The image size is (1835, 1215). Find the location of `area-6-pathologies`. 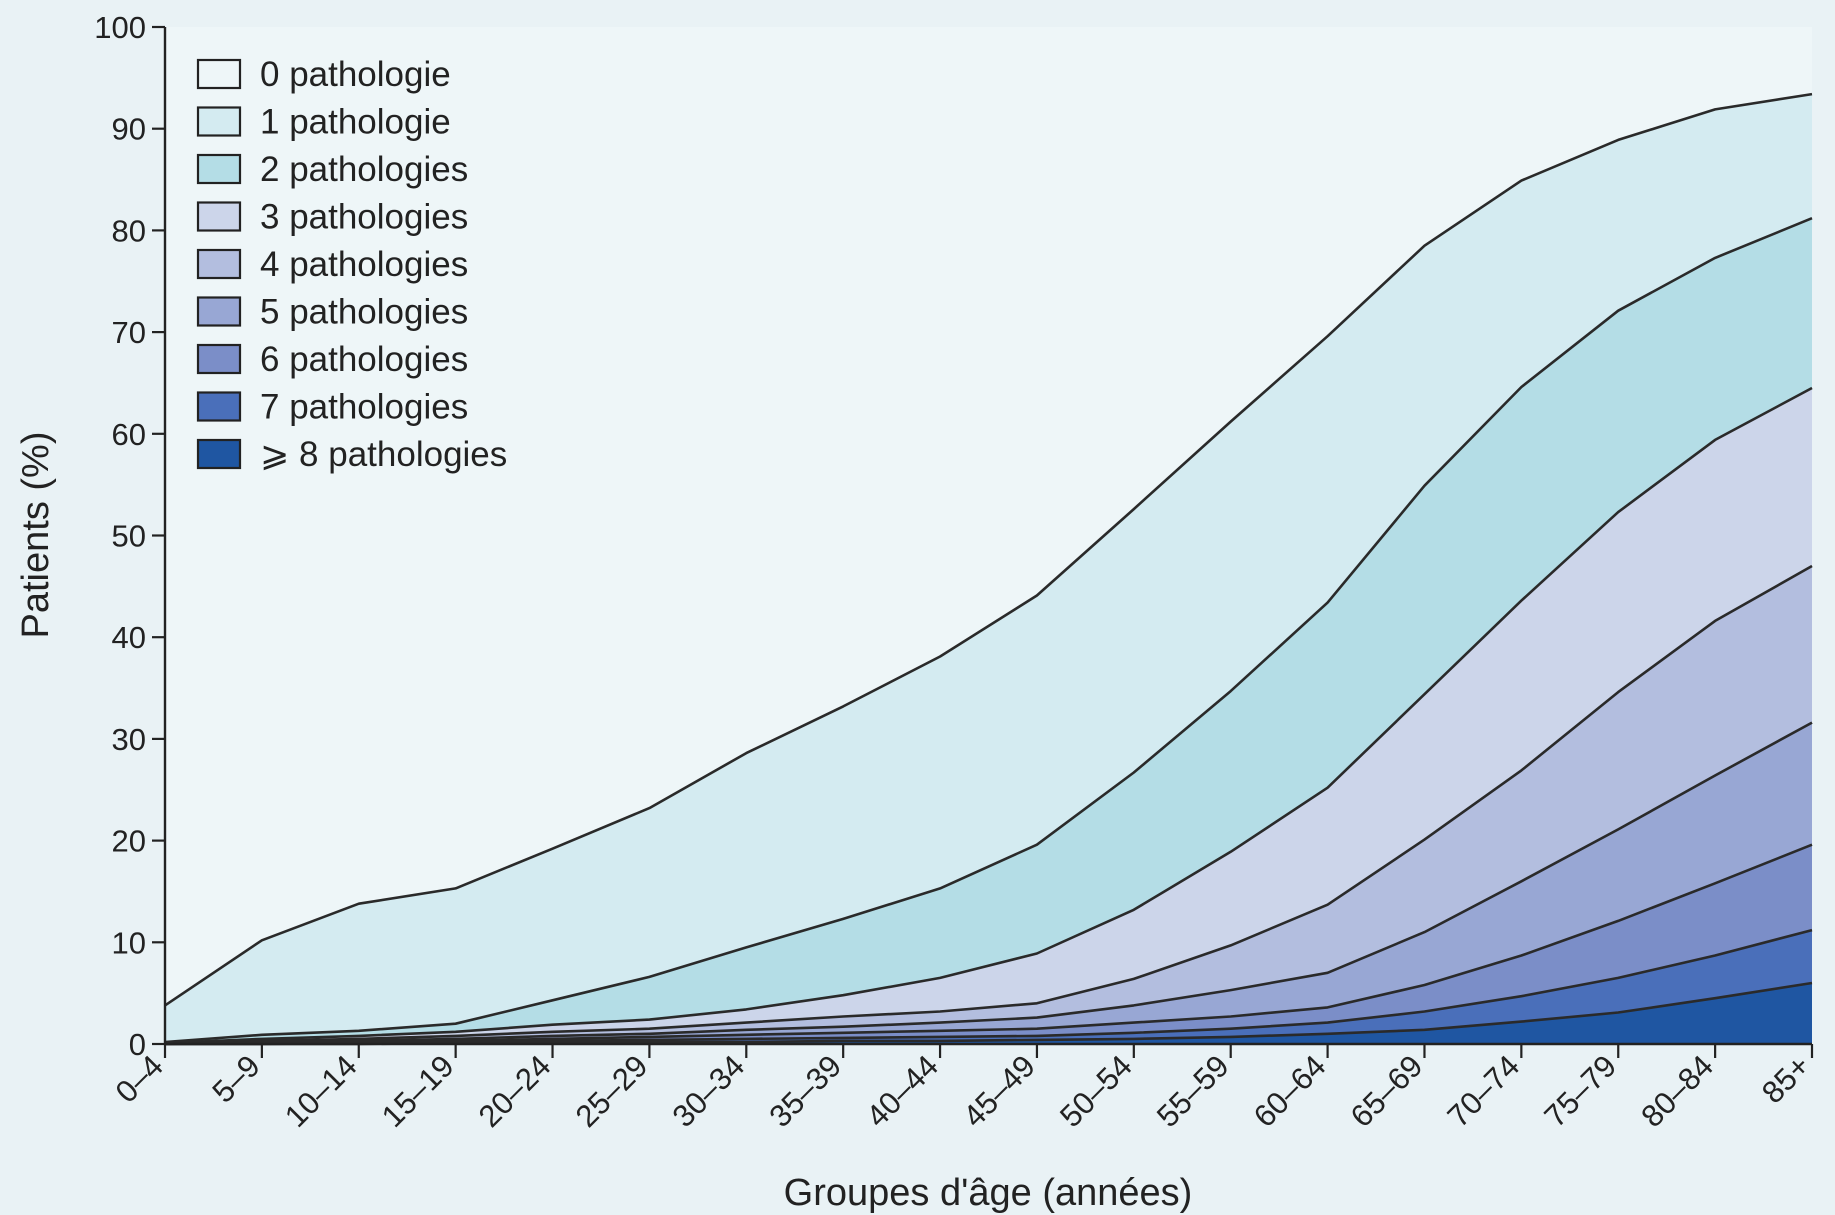

area-6-pathologies is located at coordinates (988, 944).